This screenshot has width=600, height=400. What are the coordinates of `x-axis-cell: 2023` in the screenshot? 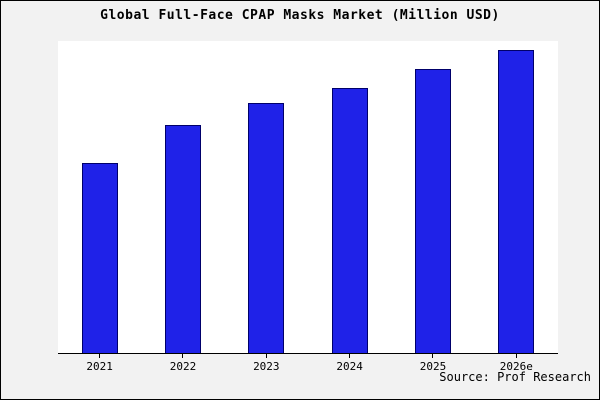 It's located at (266, 363).